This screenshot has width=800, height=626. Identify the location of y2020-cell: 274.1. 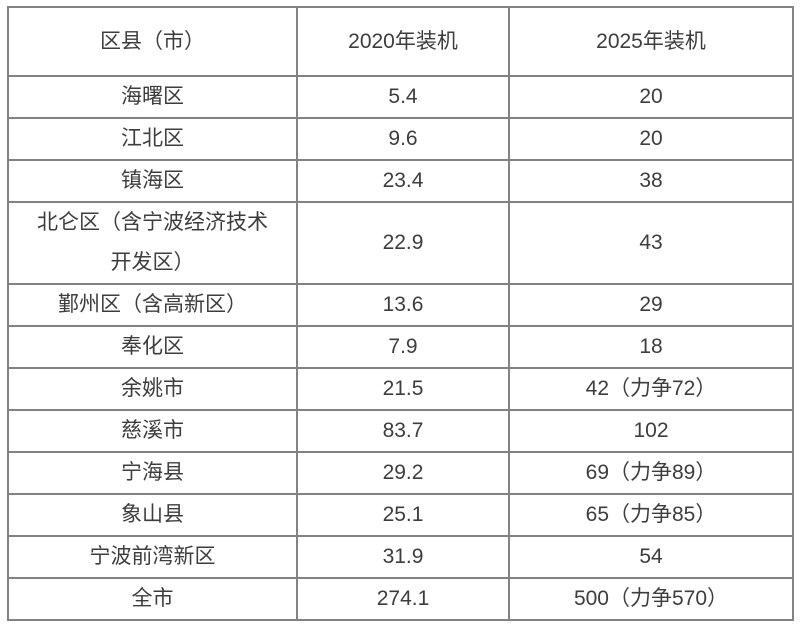
(403, 599).